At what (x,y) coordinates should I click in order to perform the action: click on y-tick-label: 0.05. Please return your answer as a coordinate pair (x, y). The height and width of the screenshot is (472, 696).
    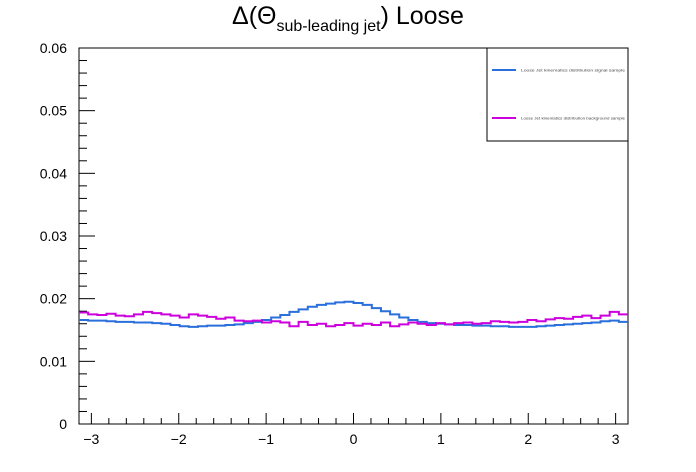
    Looking at the image, I should click on (53, 111).